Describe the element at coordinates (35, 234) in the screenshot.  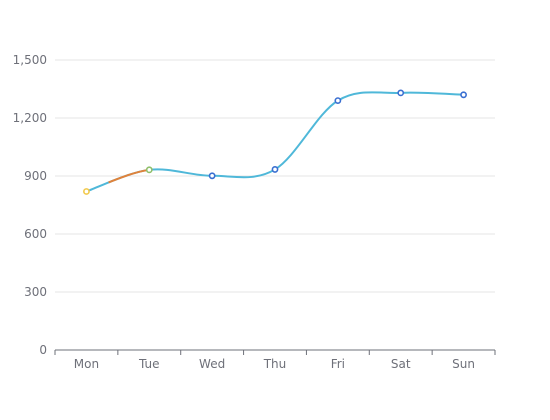
I see `y-tick-label: 600` at that location.